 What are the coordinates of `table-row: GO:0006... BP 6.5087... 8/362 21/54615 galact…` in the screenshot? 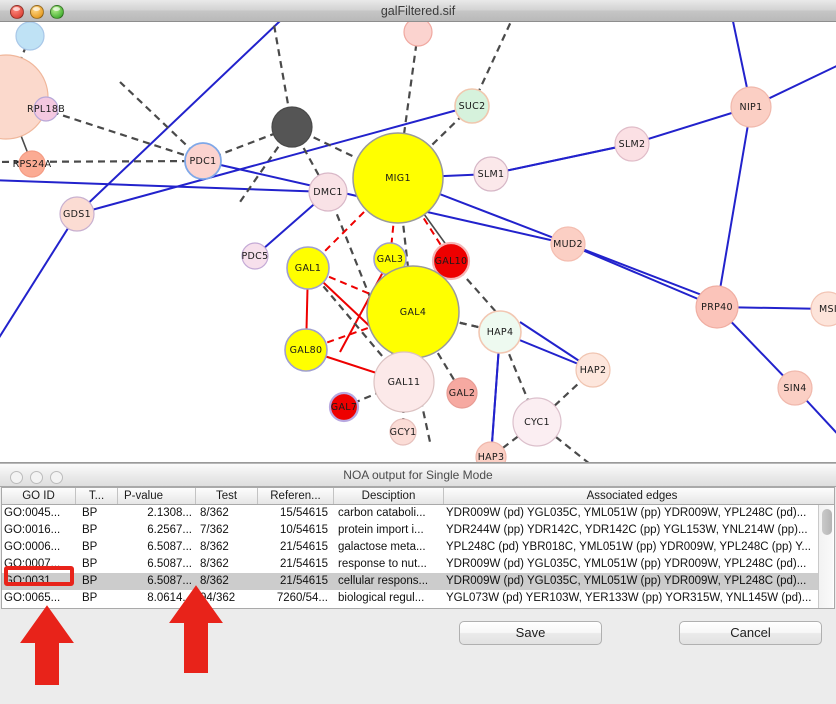 It's located at (411, 547).